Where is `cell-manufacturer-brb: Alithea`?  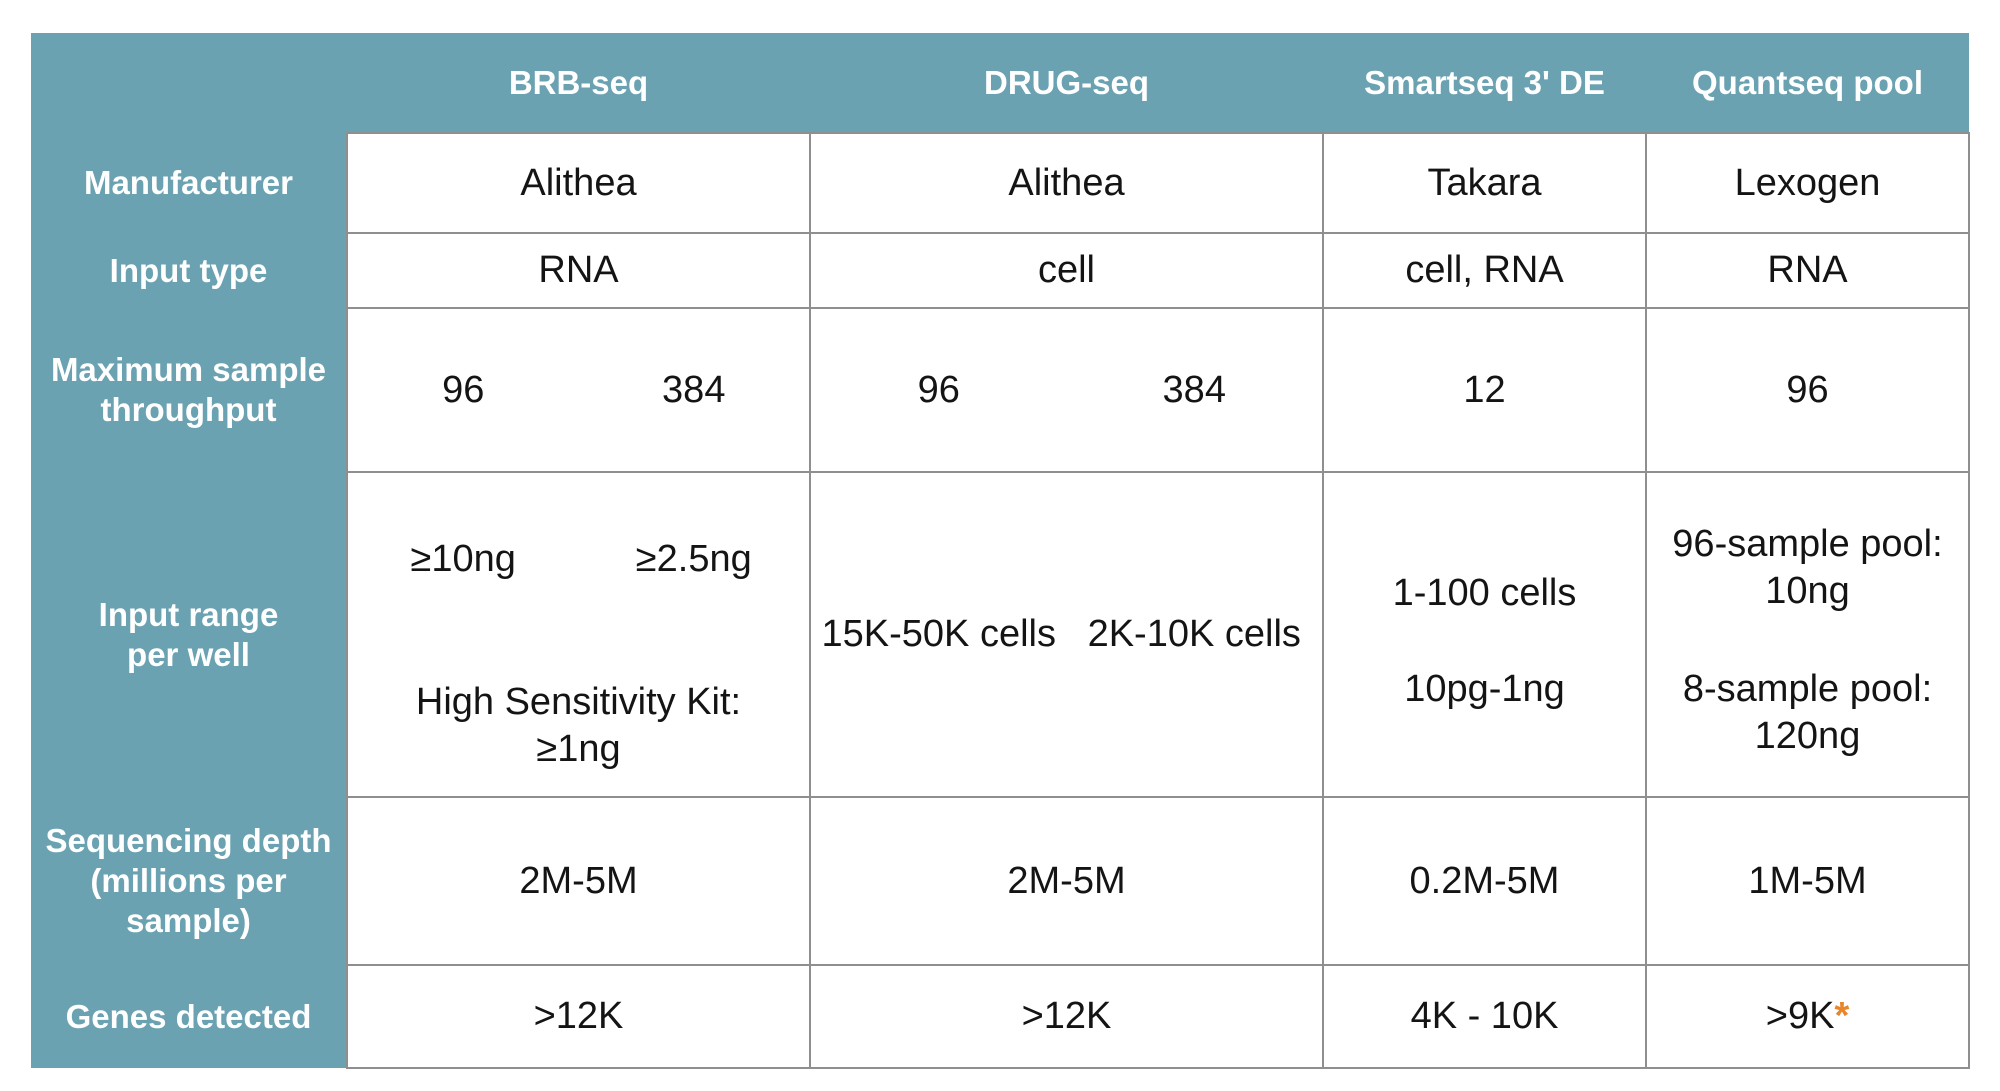
cell-manufacturer-brb: Alithea is located at coordinates (578, 183).